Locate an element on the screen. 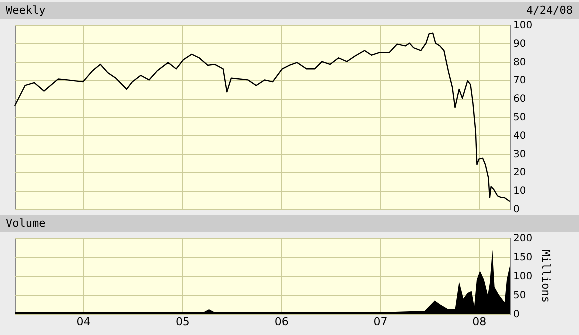 The width and height of the screenshot is (579, 335). y-tick-label: 40 is located at coordinates (520, 136).